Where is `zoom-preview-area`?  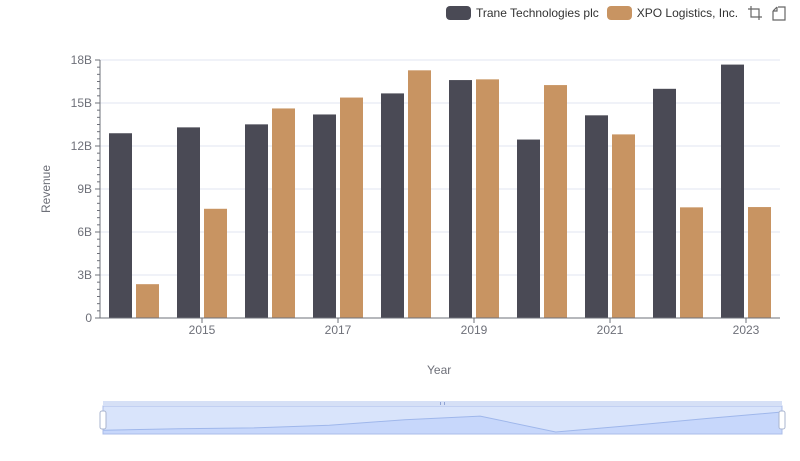
zoom-preview-area is located at coordinates (442, 423).